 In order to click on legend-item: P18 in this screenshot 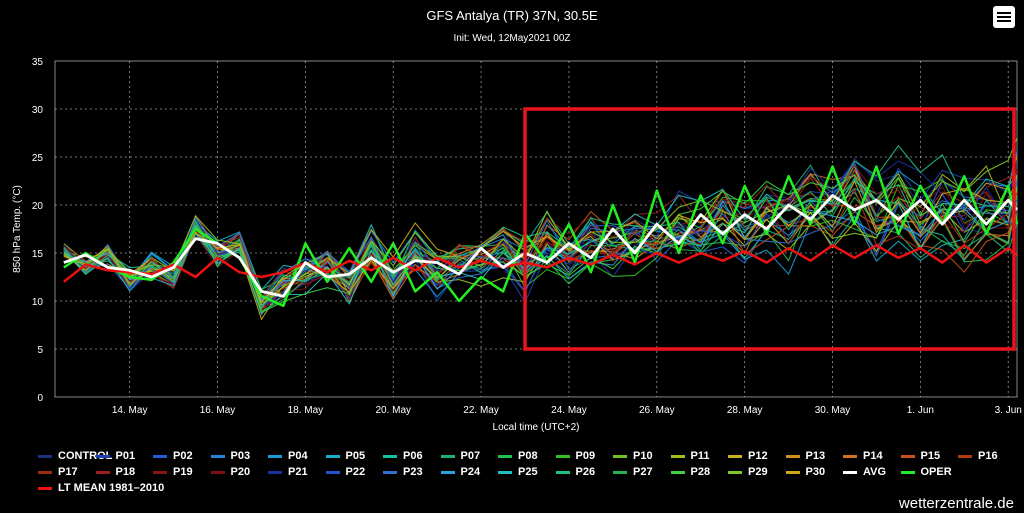, I will do `click(115, 474)`.